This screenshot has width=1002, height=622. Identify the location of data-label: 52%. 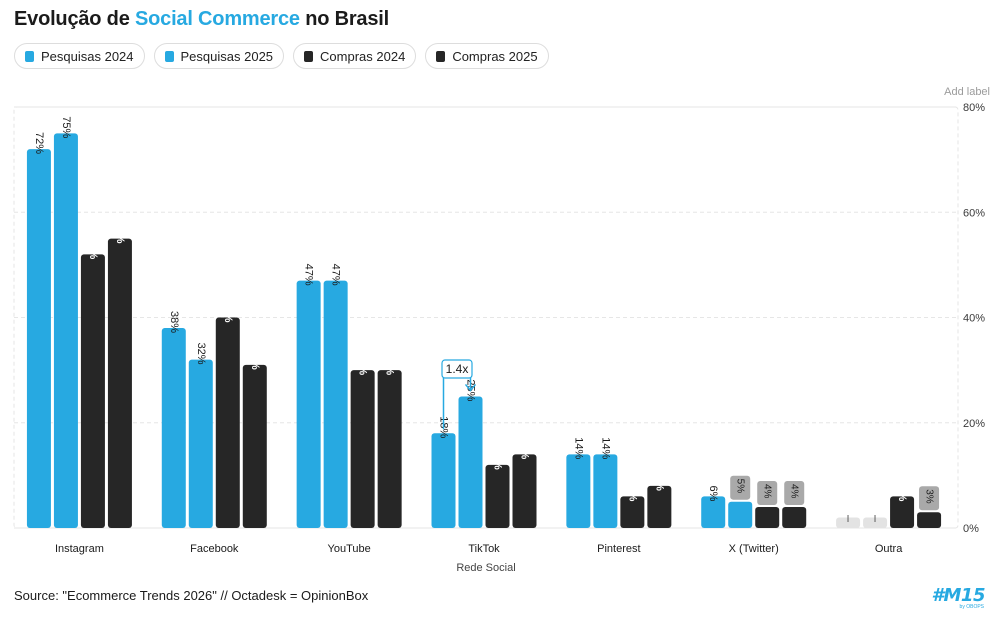
(93, 248).